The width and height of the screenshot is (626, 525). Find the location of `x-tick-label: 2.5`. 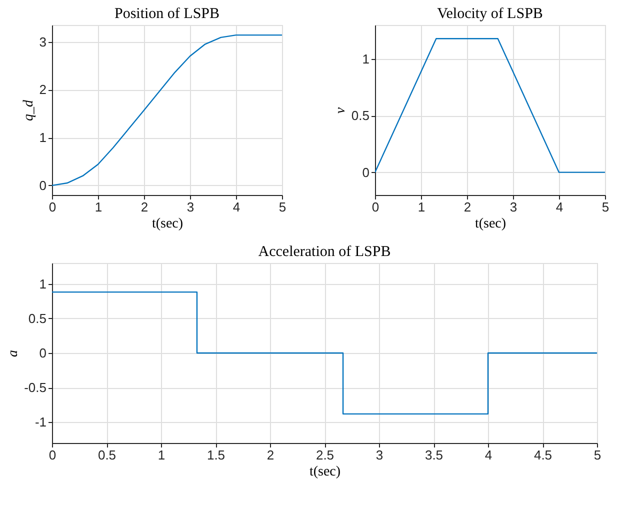

x-tick-label: 2.5 is located at coordinates (325, 455).